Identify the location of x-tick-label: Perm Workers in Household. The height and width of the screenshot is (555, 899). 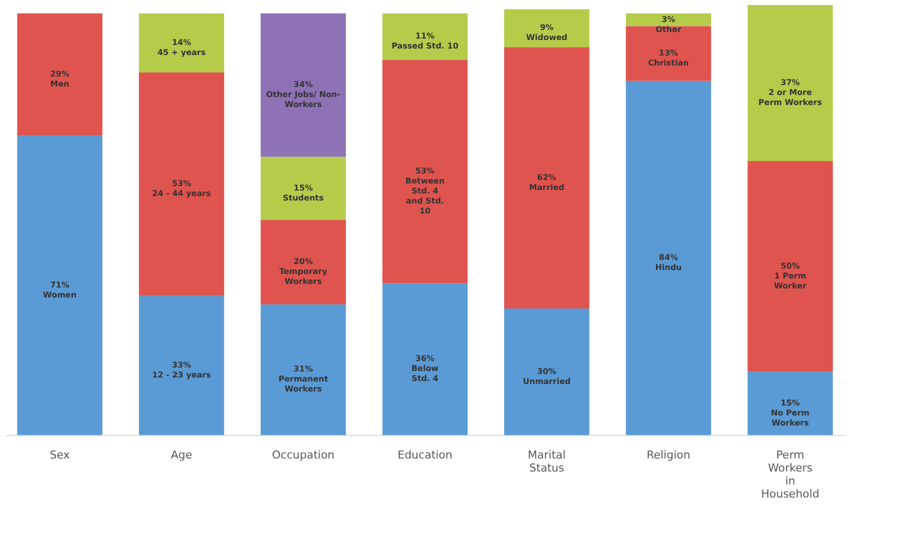
(790, 474).